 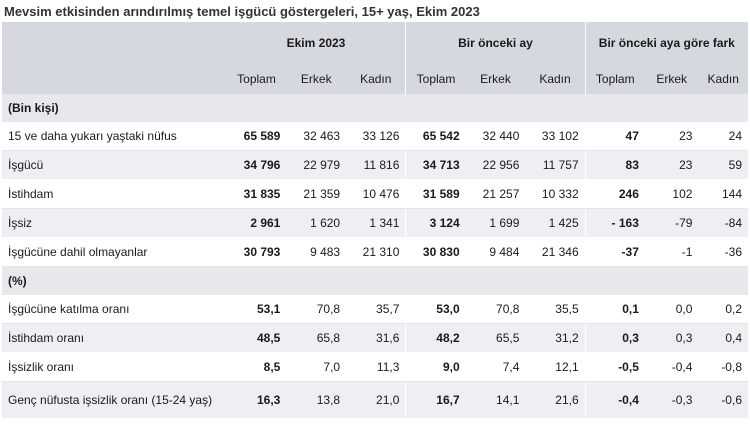 I want to click on table-cell: 21,0, so click(x=376, y=400).